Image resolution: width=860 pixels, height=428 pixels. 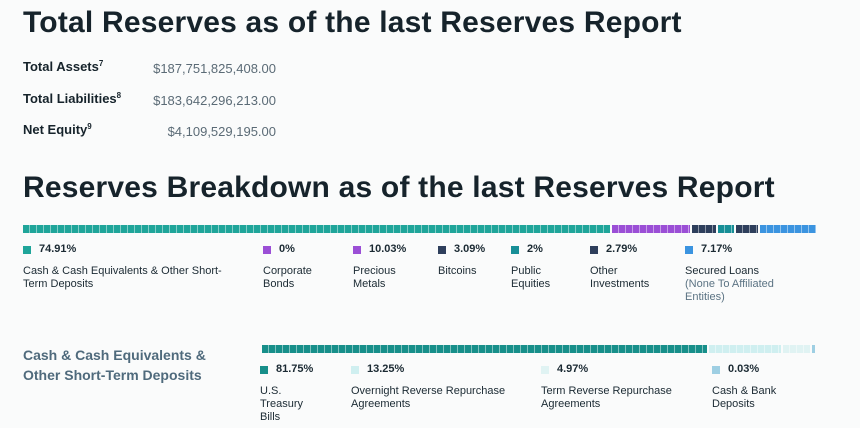 I want to click on legend-label: Cash & Bank Deposits, so click(x=744, y=397).